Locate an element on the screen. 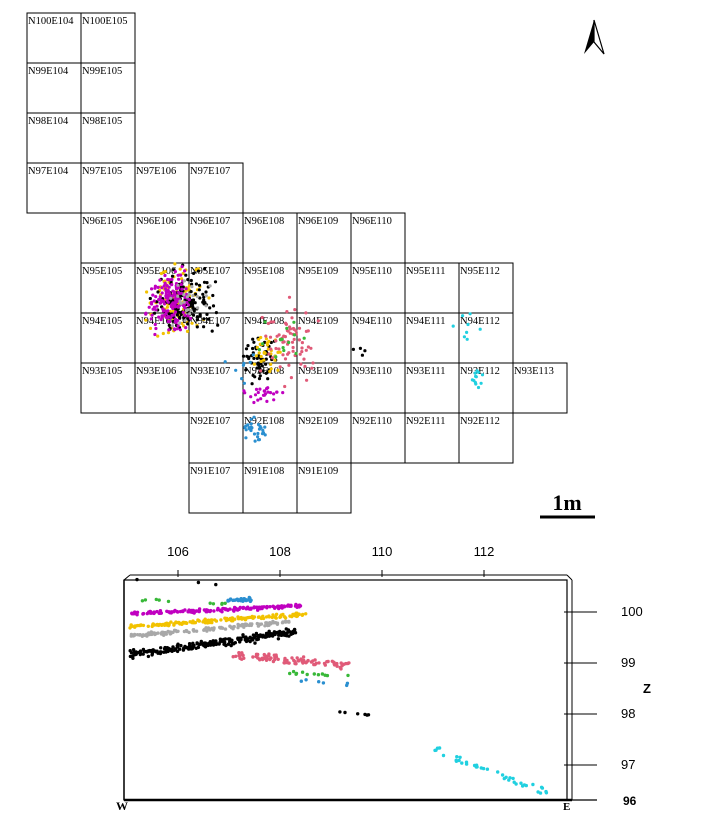 The height and width of the screenshot is (823, 720). plan-blue-points is located at coordinates (255, 429).